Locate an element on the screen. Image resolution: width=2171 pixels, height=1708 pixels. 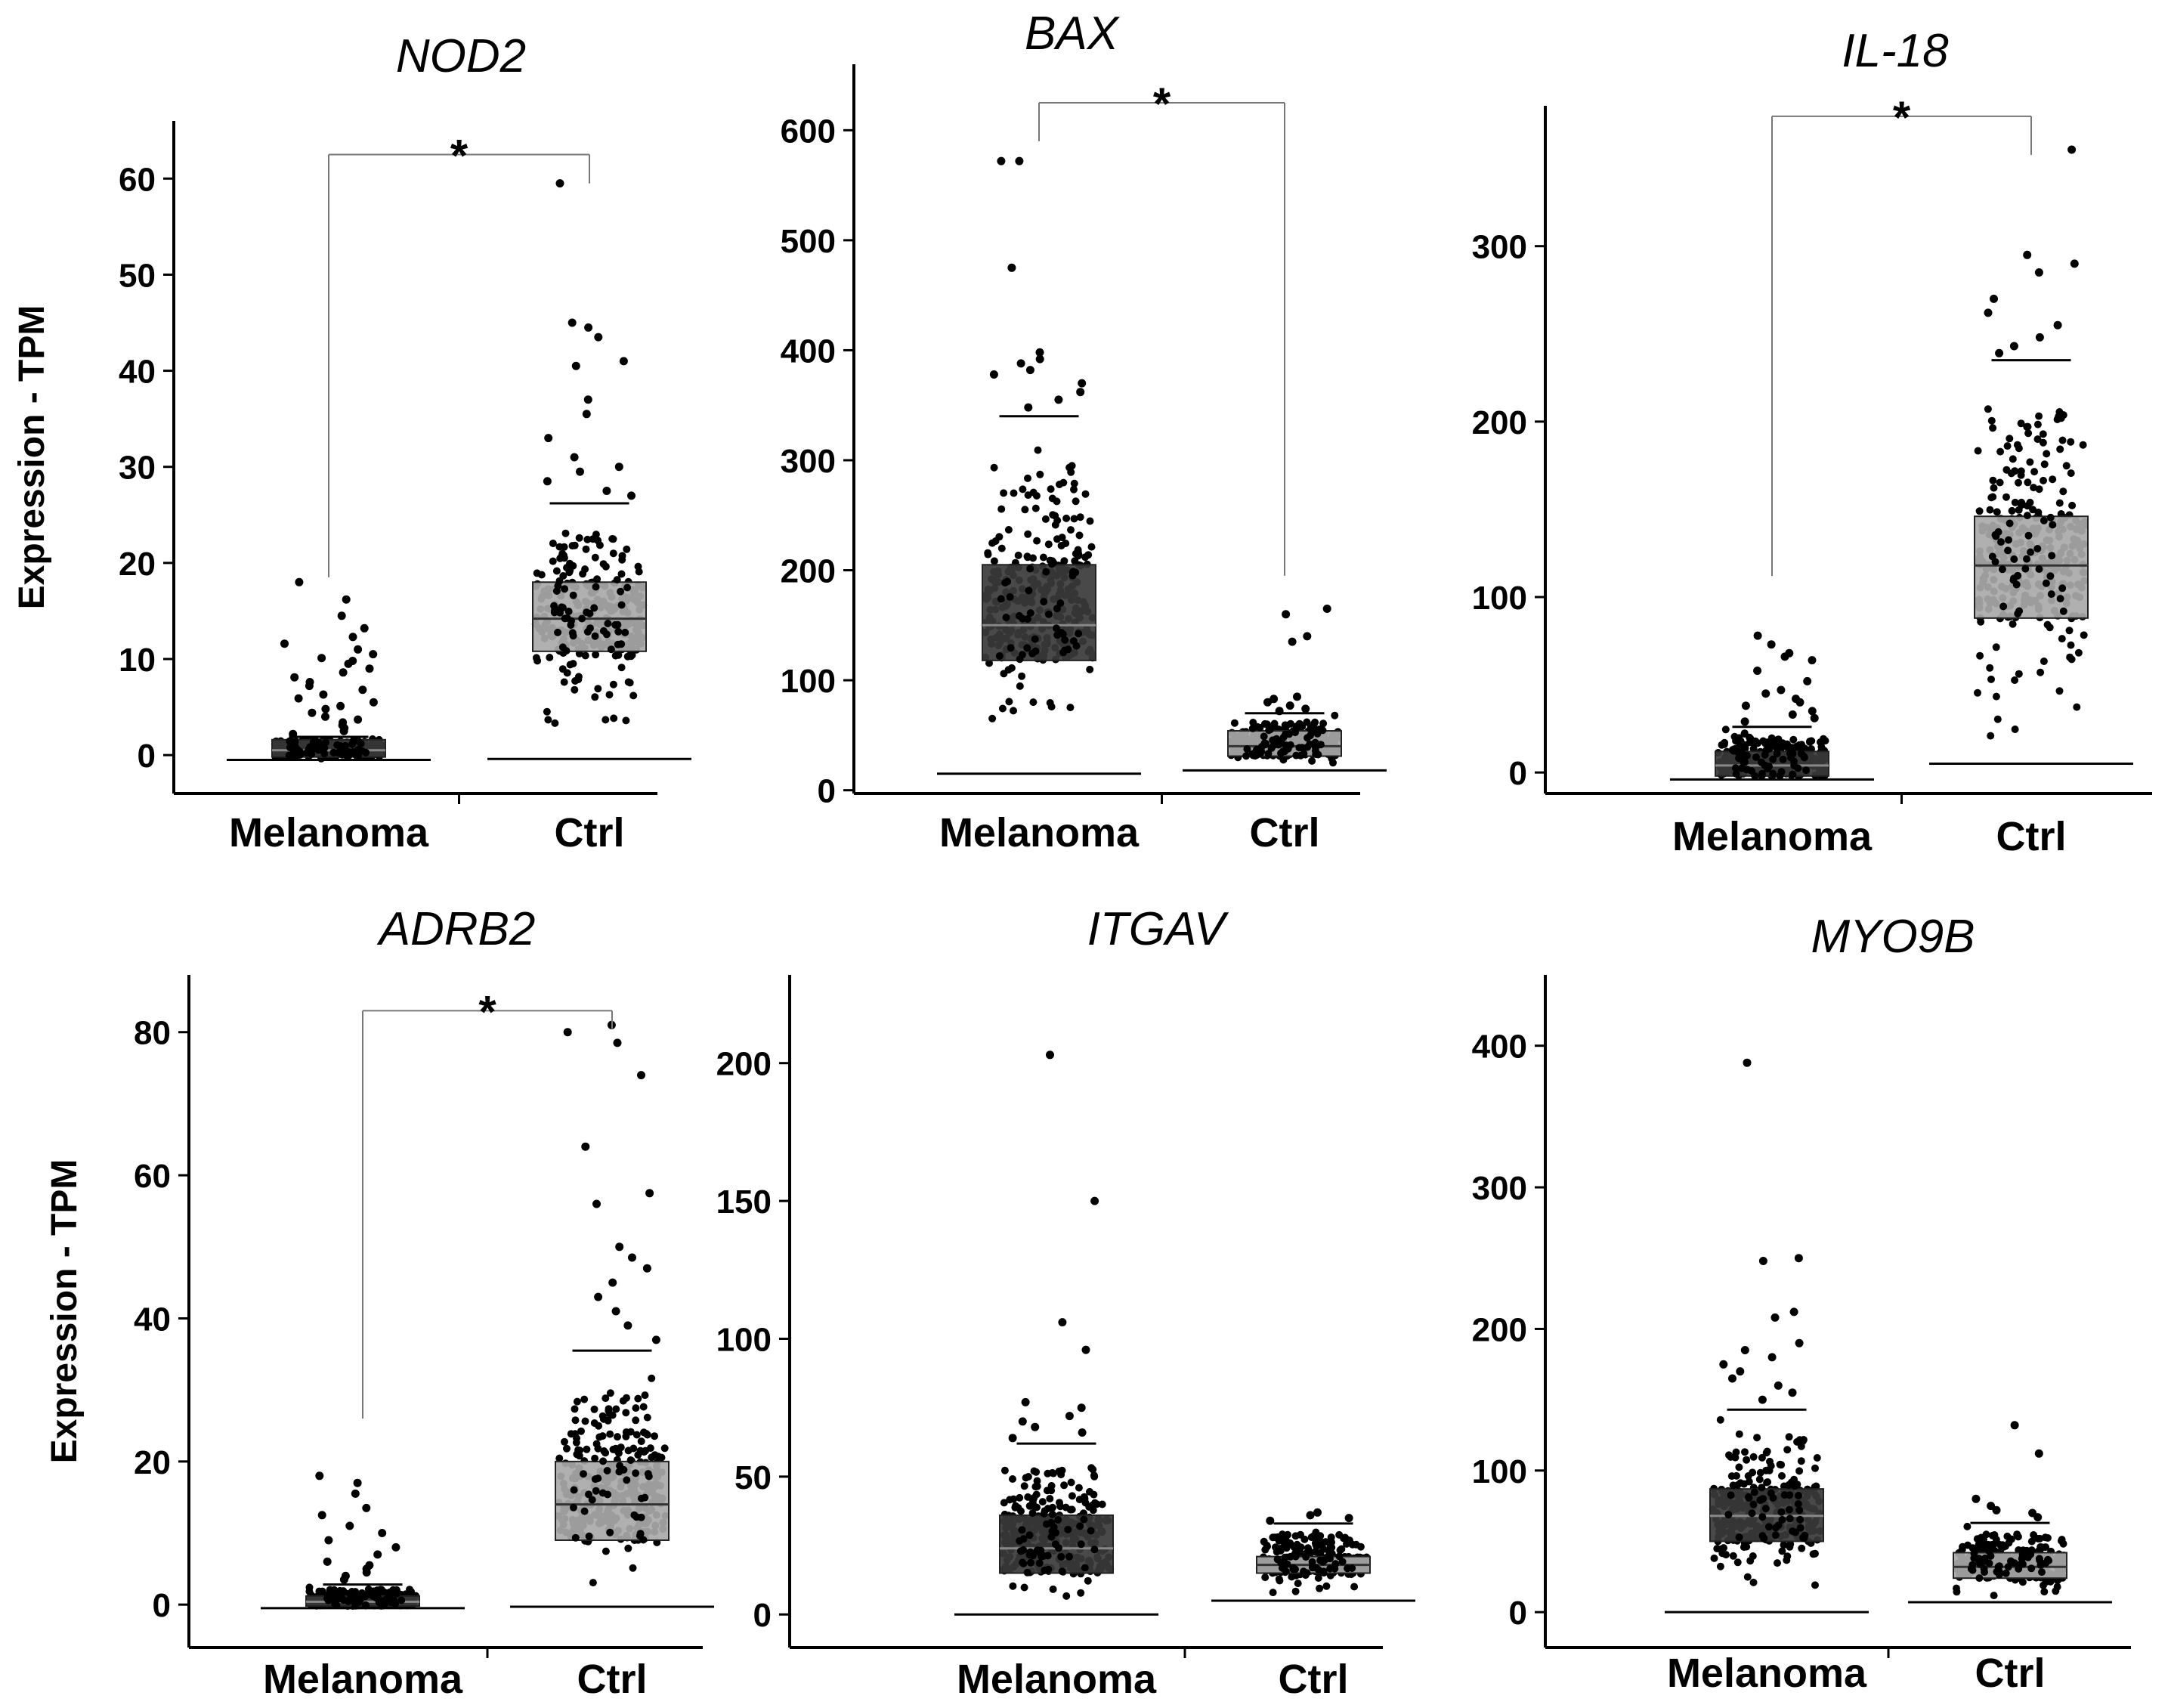
y-tick-label: 20 is located at coordinates (152, 1462).